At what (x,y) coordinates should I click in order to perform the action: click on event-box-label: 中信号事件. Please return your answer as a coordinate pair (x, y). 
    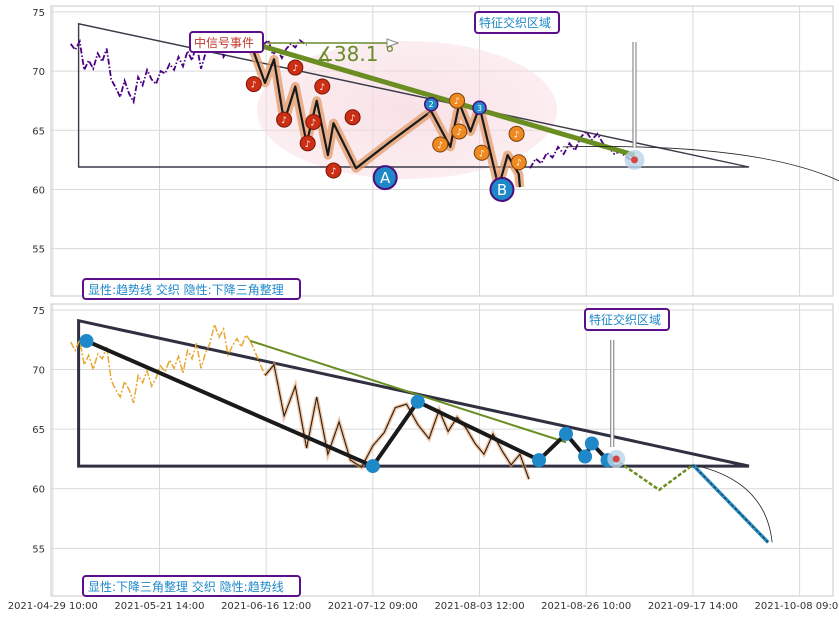
    Looking at the image, I should click on (224, 42).